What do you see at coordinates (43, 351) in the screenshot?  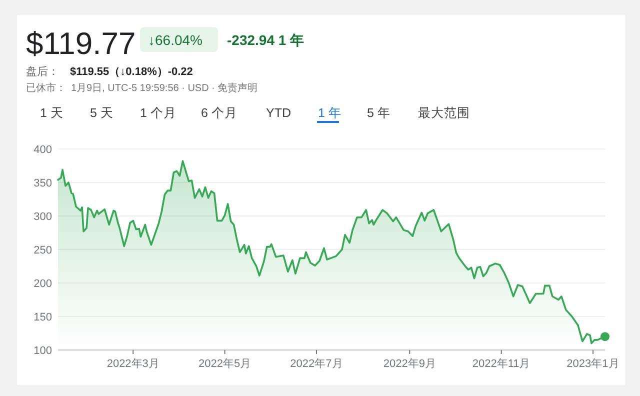 I see `y-tick-label: 100` at bounding box center [43, 351].